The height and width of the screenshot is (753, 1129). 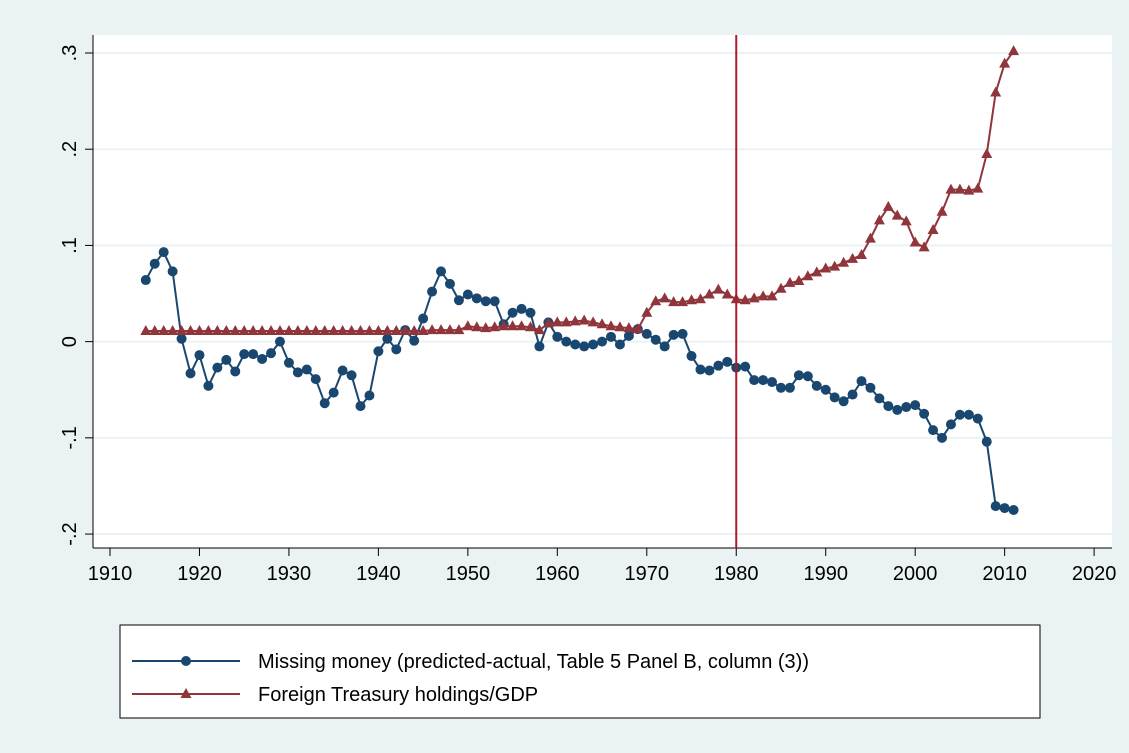 I want to click on y-tick-label: 0, so click(x=70, y=341).